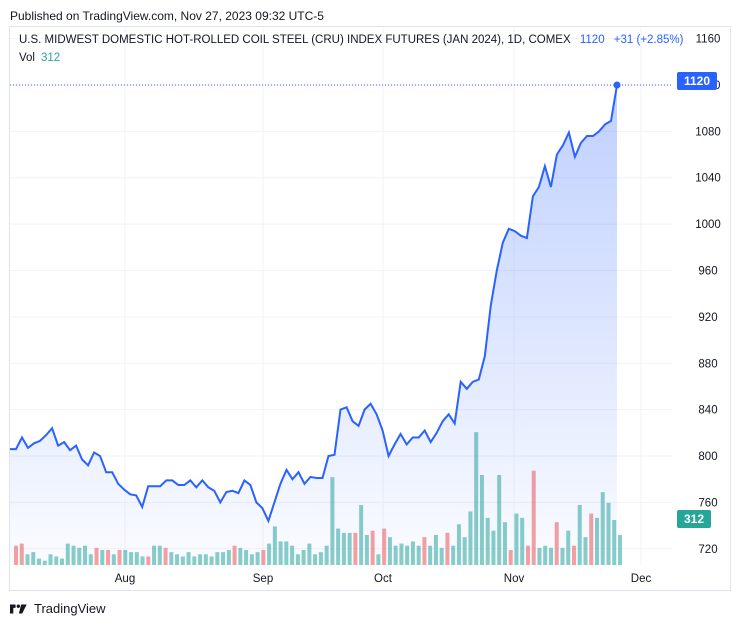 The width and height of the screenshot is (742, 627). What do you see at coordinates (51, 58) in the screenshot?
I see `vol-value: 312` at bounding box center [51, 58].